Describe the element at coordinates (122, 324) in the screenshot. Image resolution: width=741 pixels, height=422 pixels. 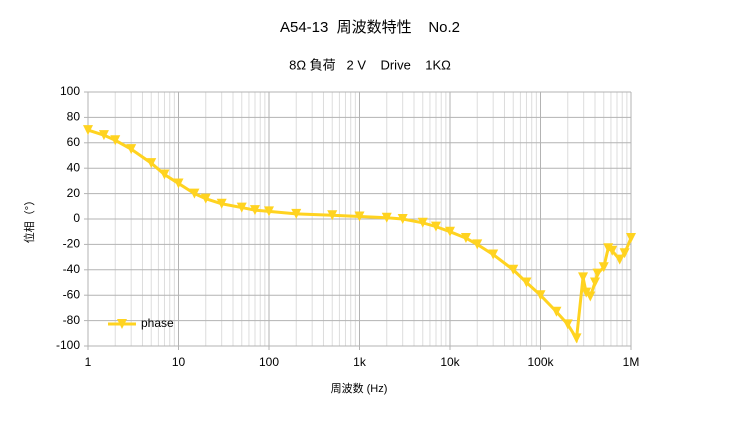
I see `legend-swatch-marker` at that location.